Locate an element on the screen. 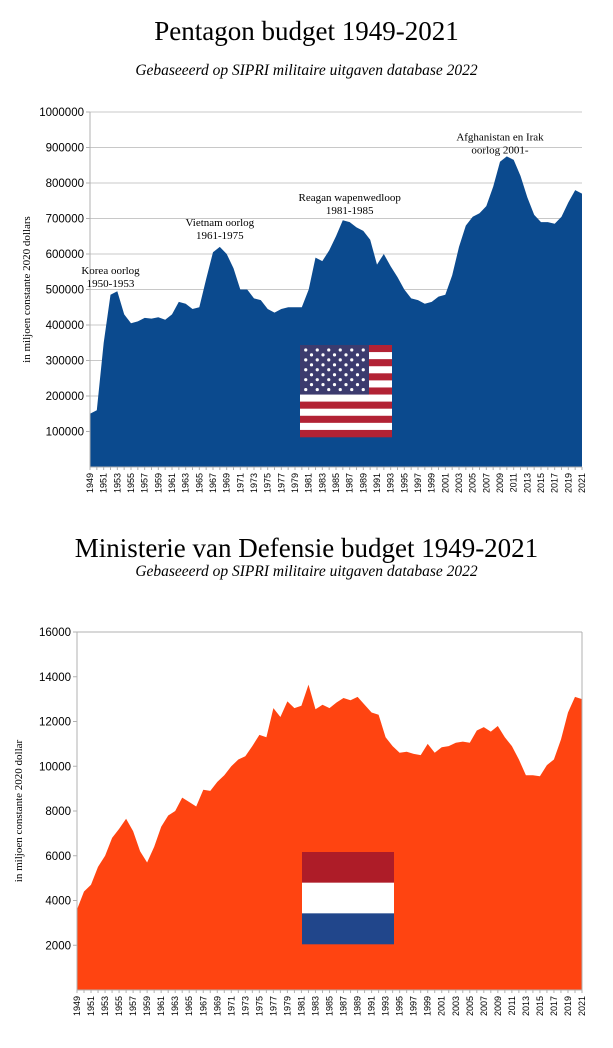 The height and width of the screenshot is (1048, 613). flag-of-the-netherlands is located at coordinates (348, 898).